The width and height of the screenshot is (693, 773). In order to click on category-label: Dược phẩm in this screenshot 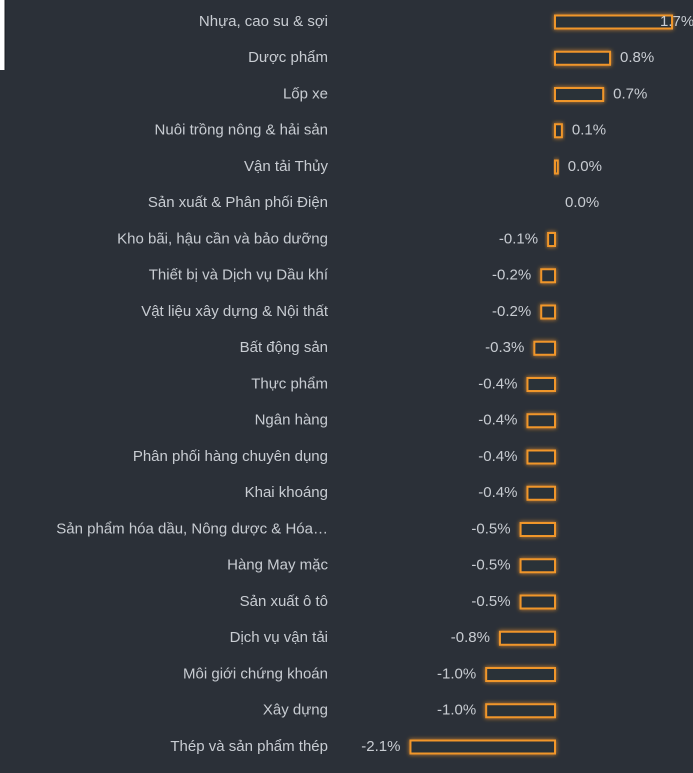, I will do `click(288, 57)`.